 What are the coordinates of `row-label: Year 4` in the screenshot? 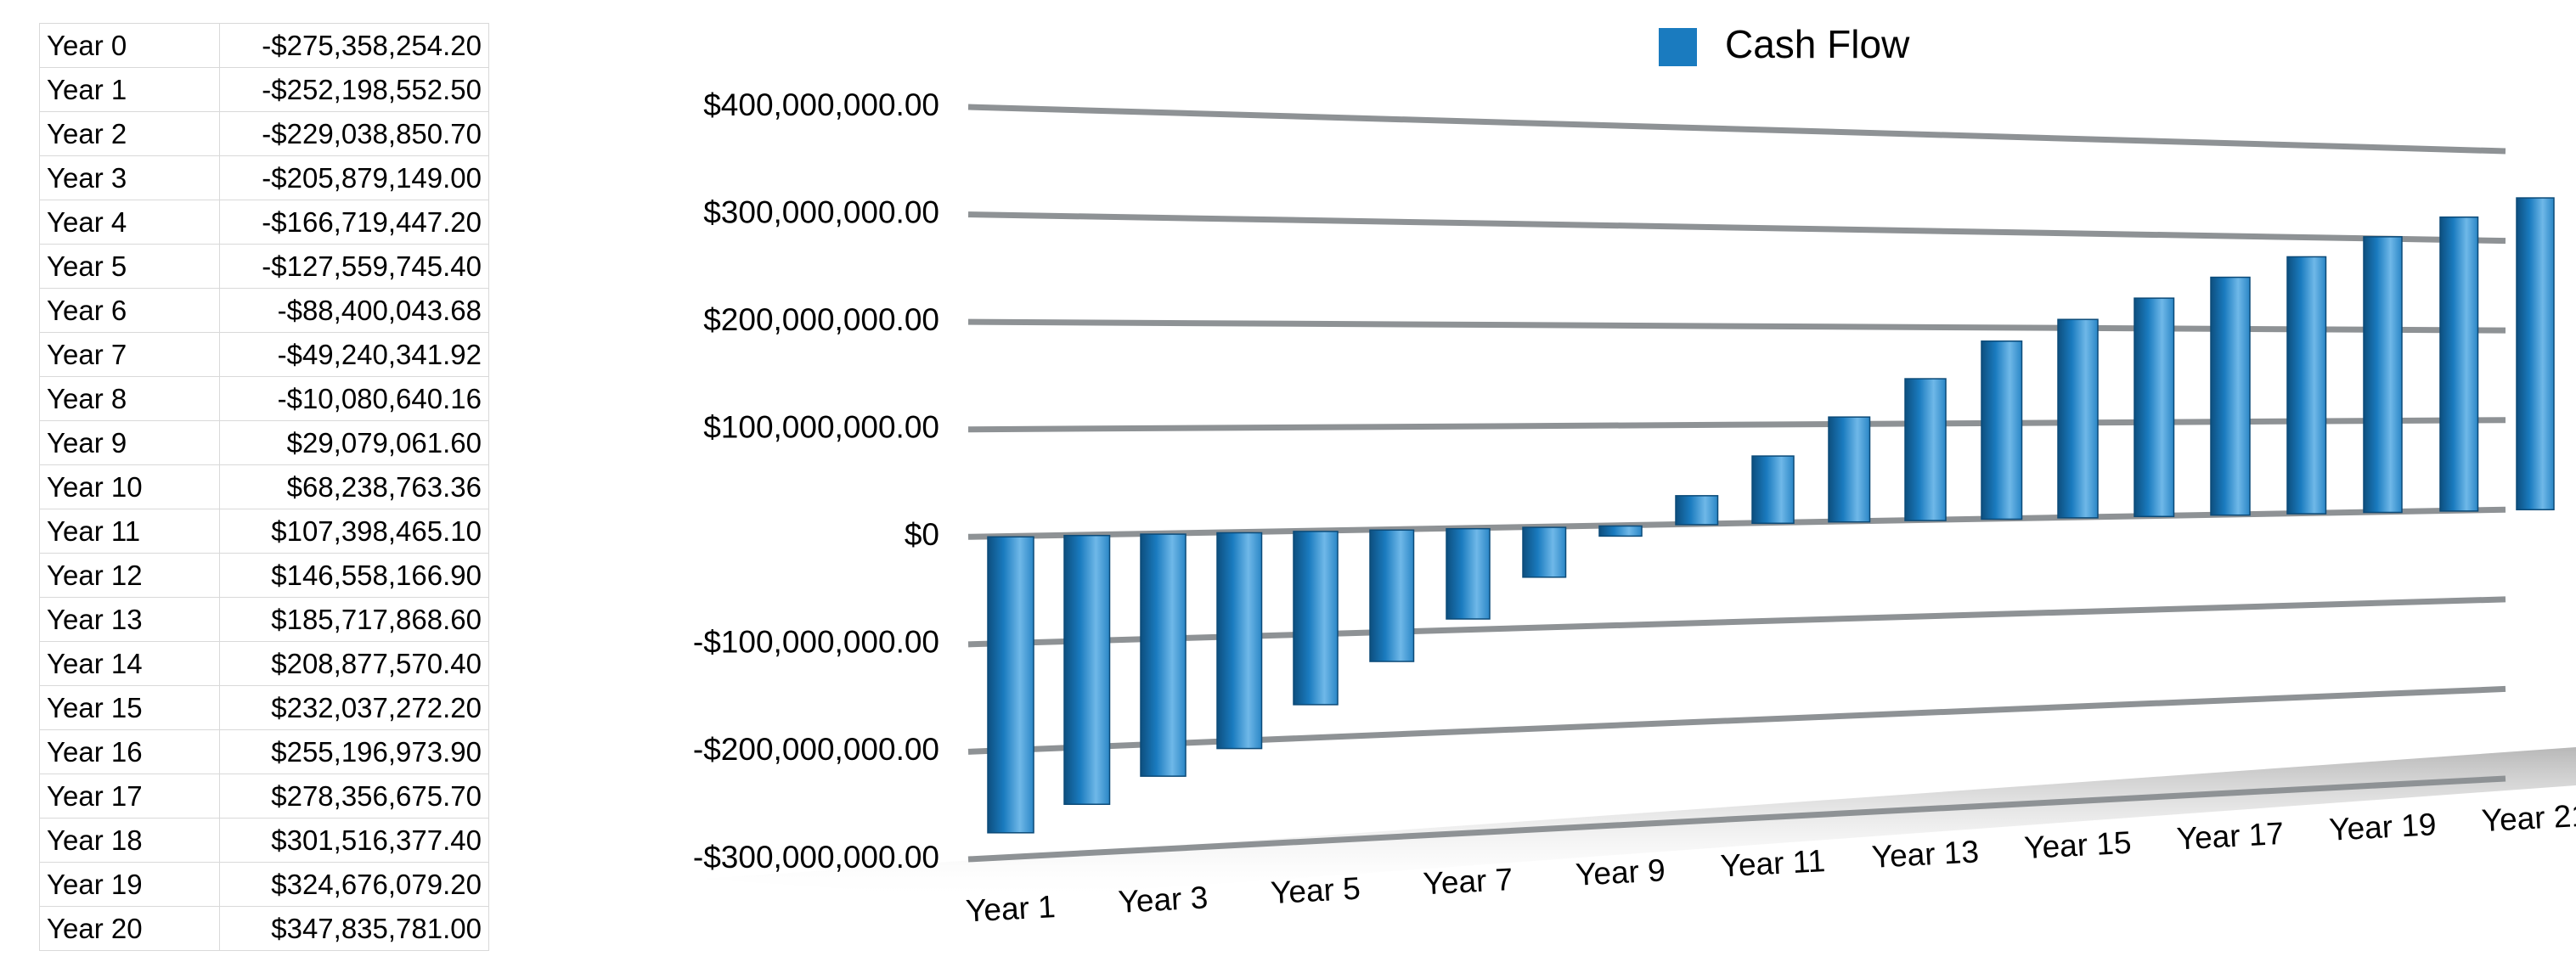 It's located at (129, 222).